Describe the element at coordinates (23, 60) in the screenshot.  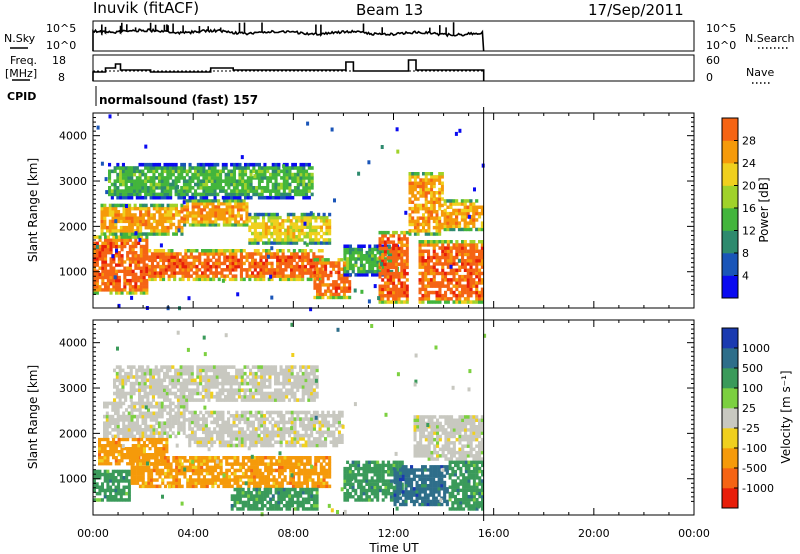
I see `freq-label-line1: Freq.` at that location.